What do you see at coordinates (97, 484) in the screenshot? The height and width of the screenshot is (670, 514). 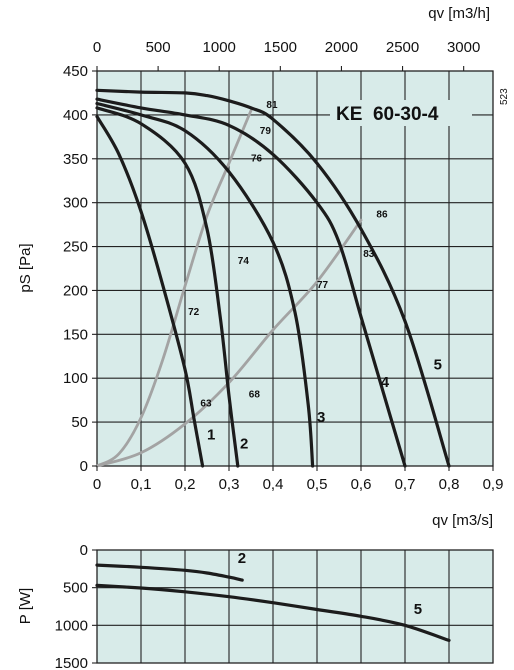 I see `x-tick-label: 0` at bounding box center [97, 484].